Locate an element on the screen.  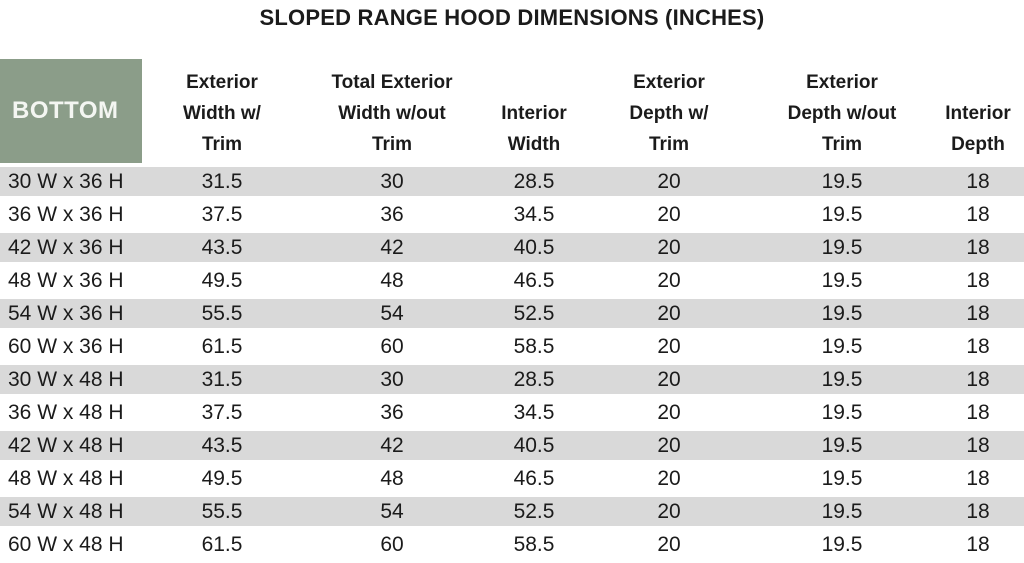
row-label: 54 W x 48 H is located at coordinates (71, 510).